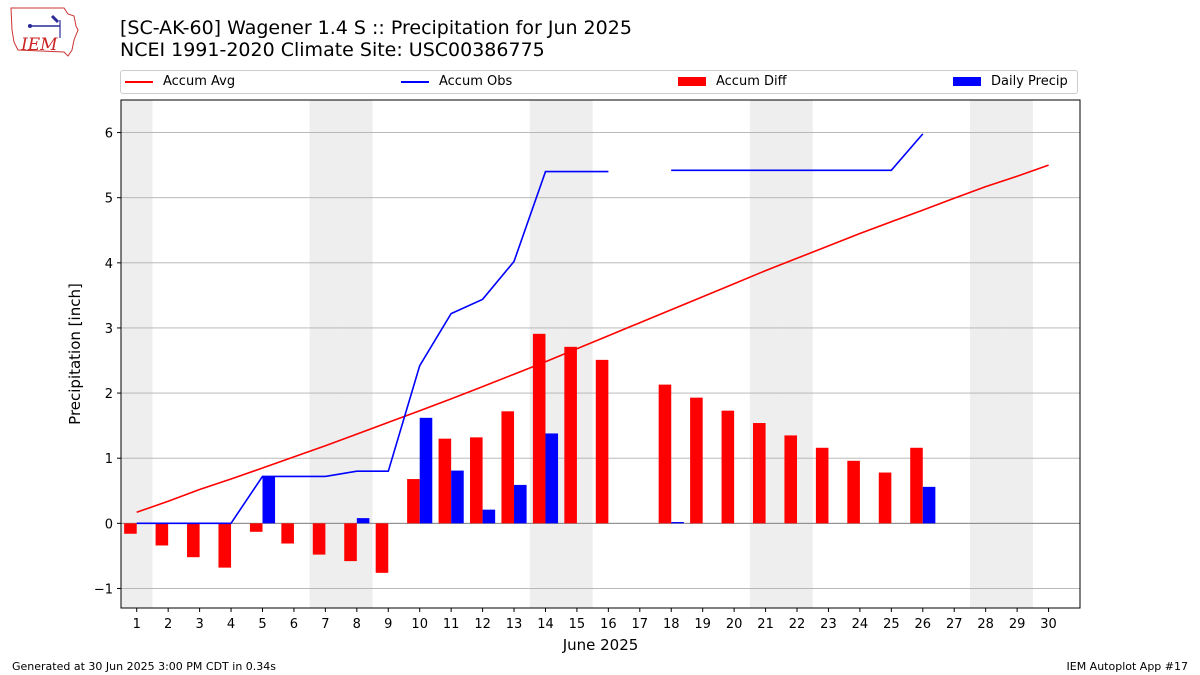 The width and height of the screenshot is (1200, 675). Describe the element at coordinates (325, 624) in the screenshot. I see `x-tick-label: 7` at that location.